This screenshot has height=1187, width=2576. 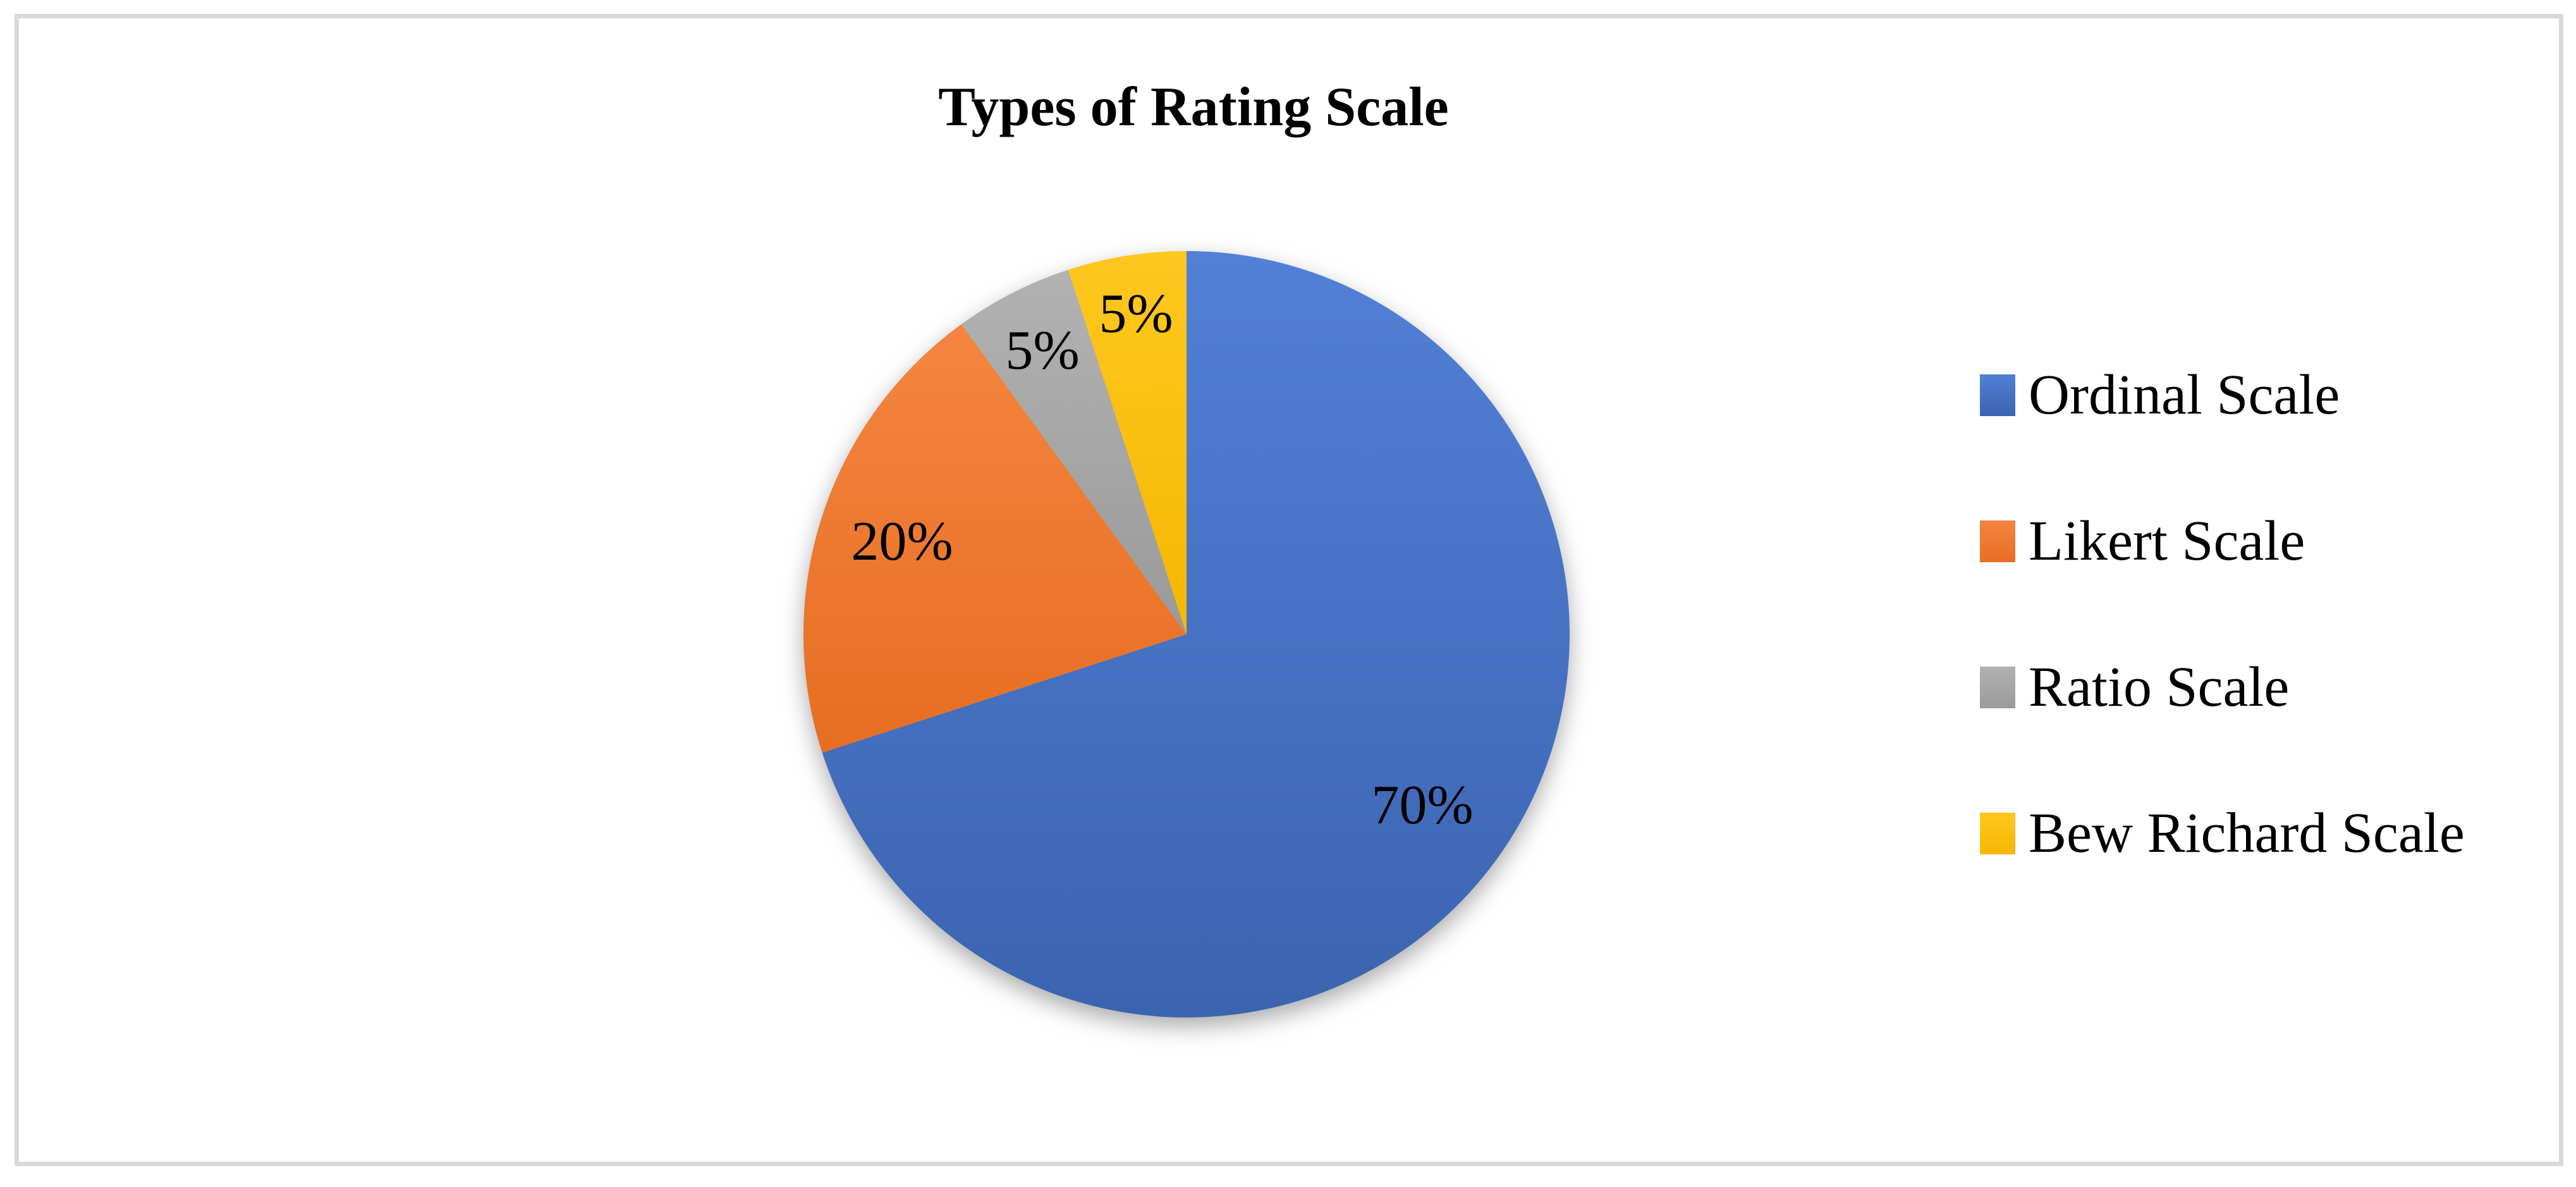 I want to click on pie-slice-likert-scale, so click(x=995, y=538).